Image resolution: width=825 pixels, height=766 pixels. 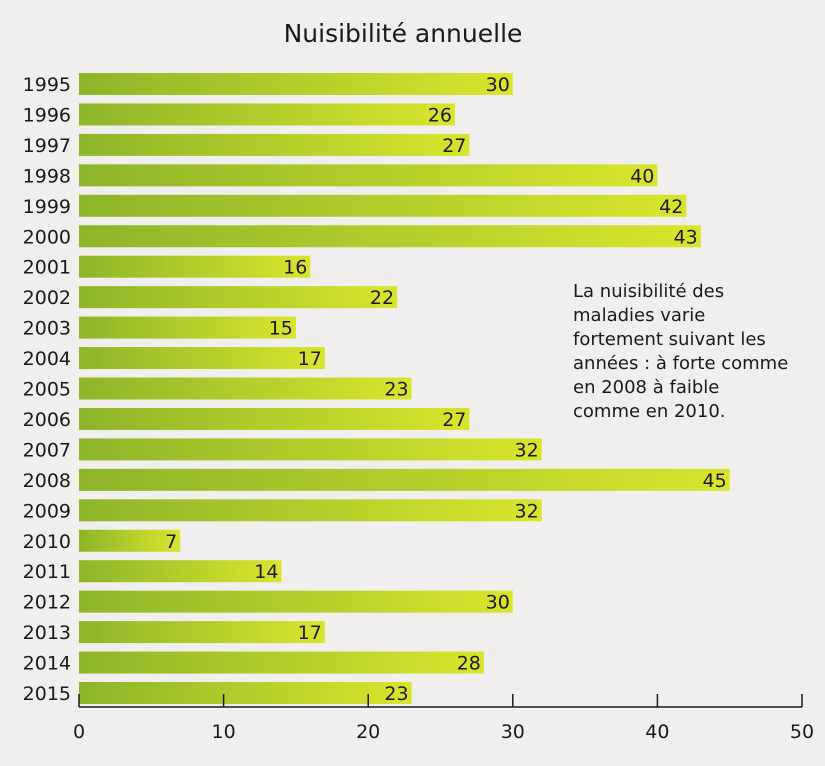 I want to click on category-label: 1999, so click(x=47, y=207).